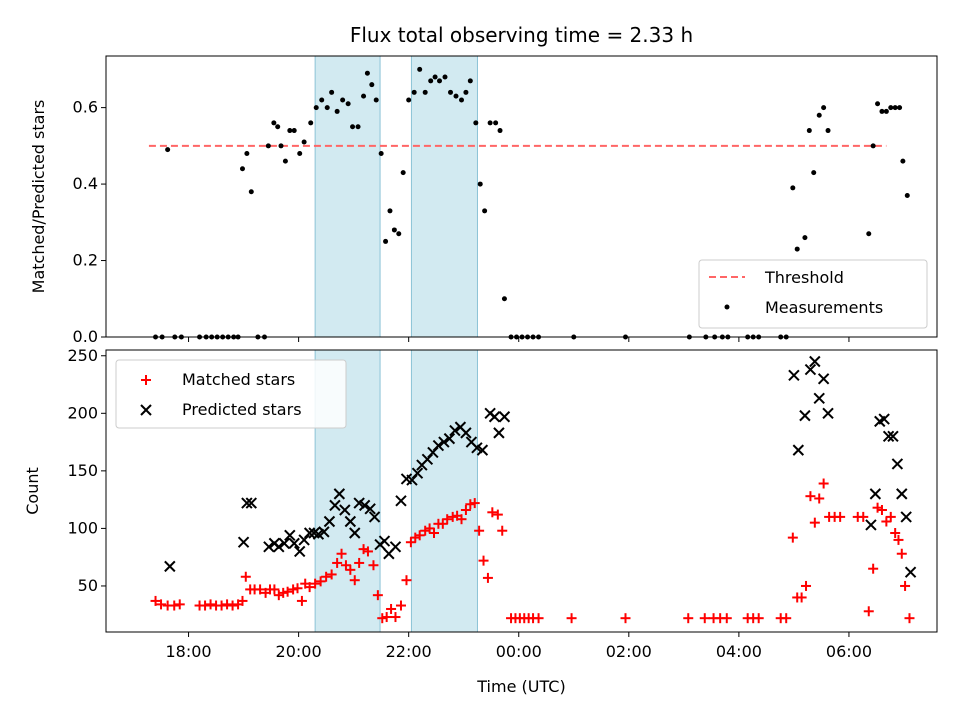 The width and height of the screenshot is (960, 720). I want to click on y-tick-label: 0.2, so click(85, 260).